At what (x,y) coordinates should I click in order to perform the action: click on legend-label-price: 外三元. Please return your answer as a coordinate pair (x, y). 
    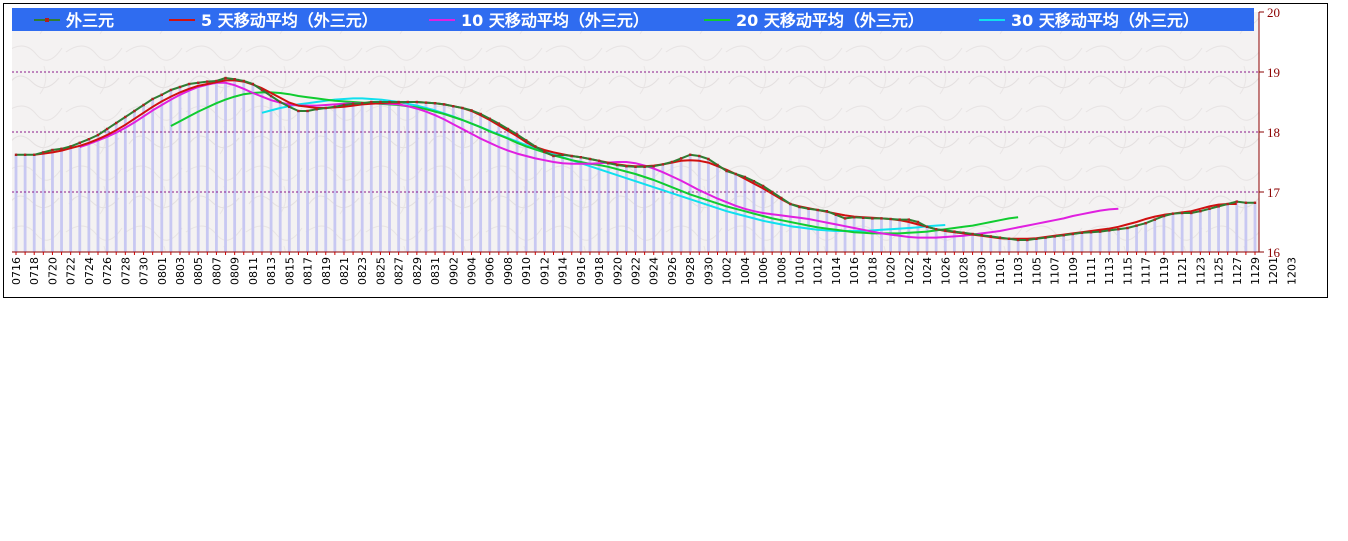
    Looking at the image, I should click on (89, 20).